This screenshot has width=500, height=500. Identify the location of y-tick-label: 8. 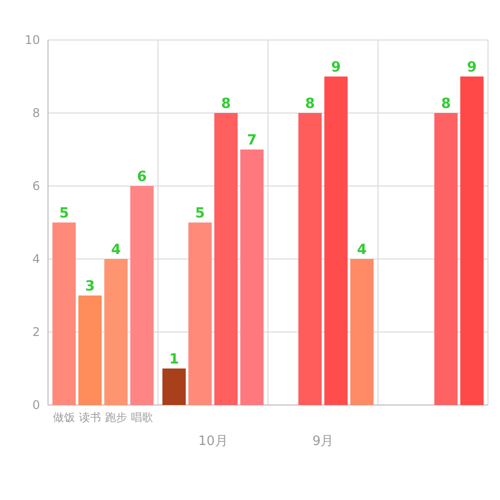
(36, 113).